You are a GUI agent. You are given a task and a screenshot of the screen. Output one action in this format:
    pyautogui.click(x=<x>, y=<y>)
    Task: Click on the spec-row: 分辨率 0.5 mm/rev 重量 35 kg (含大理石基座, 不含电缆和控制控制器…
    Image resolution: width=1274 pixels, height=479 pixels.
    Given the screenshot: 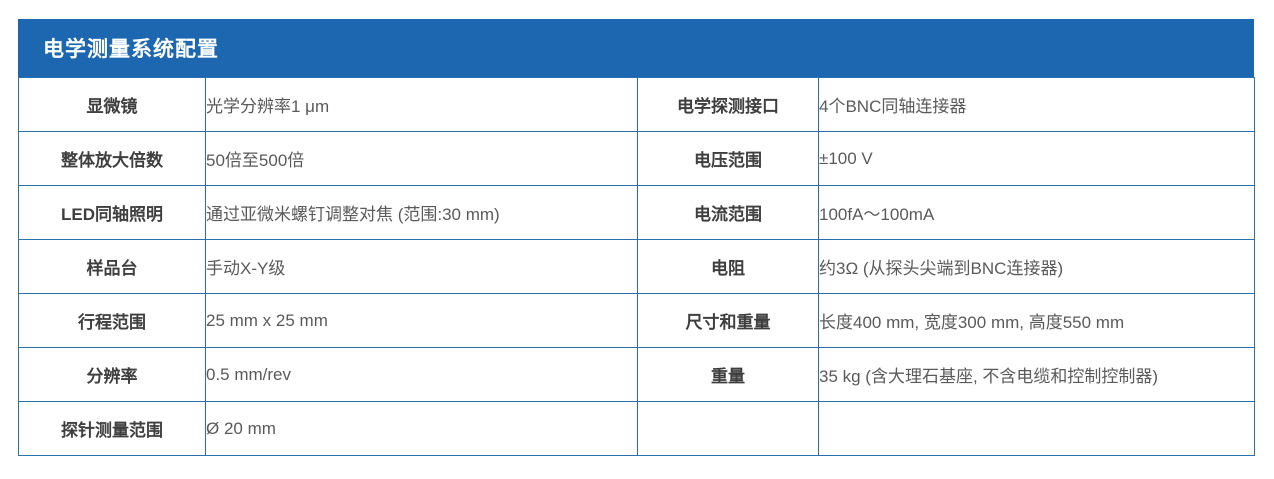 What is the action you would take?
    pyautogui.click(x=636, y=374)
    